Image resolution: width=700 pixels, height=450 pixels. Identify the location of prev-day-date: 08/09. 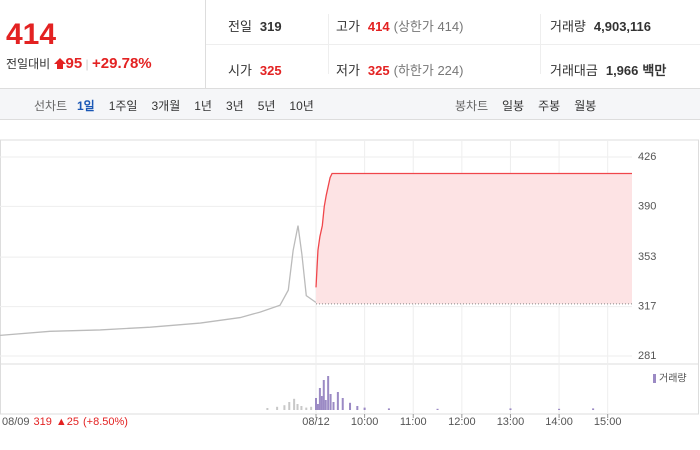
(16, 422).